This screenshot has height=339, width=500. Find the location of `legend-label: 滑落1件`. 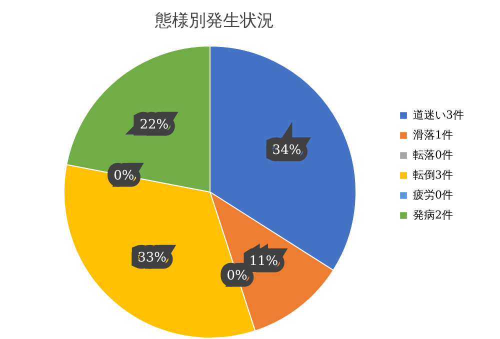

legend-label: 滑落1件 is located at coordinates (433, 135).